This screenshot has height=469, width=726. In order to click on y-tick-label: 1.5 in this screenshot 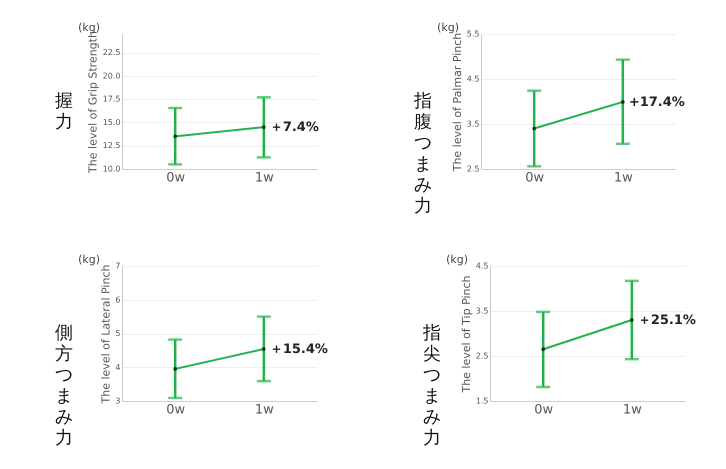, I will do `click(482, 401)`.